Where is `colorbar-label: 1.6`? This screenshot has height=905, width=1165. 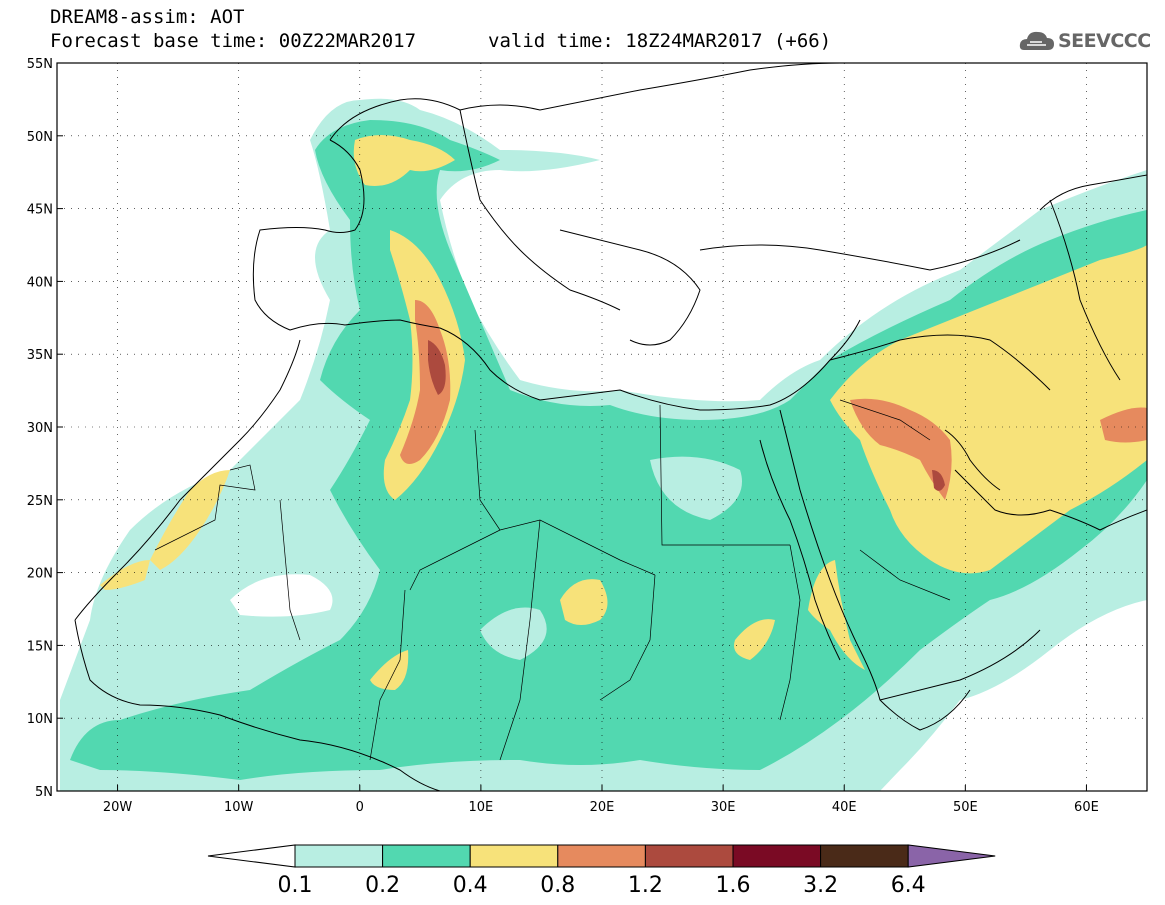
colorbar-label: 1.6 is located at coordinates (733, 885).